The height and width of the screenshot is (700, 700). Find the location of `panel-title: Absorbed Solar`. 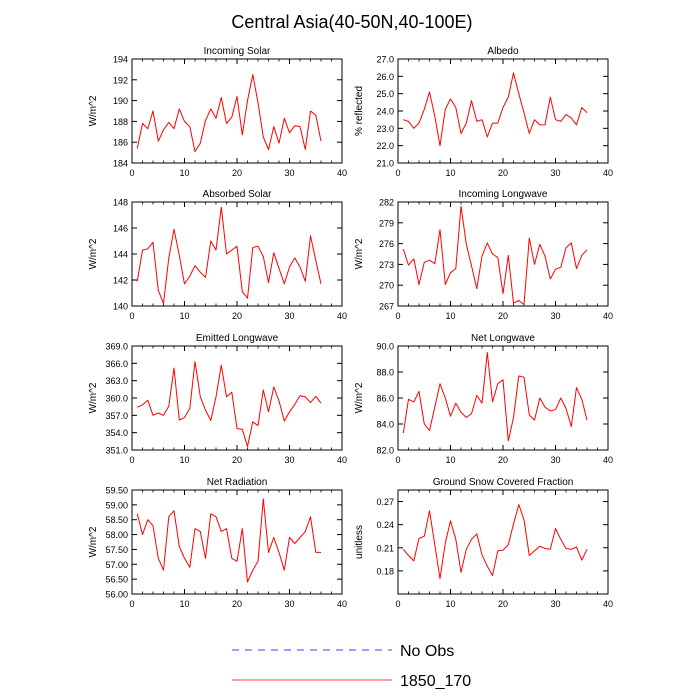

panel-title: Absorbed Solar is located at coordinates (238, 194).